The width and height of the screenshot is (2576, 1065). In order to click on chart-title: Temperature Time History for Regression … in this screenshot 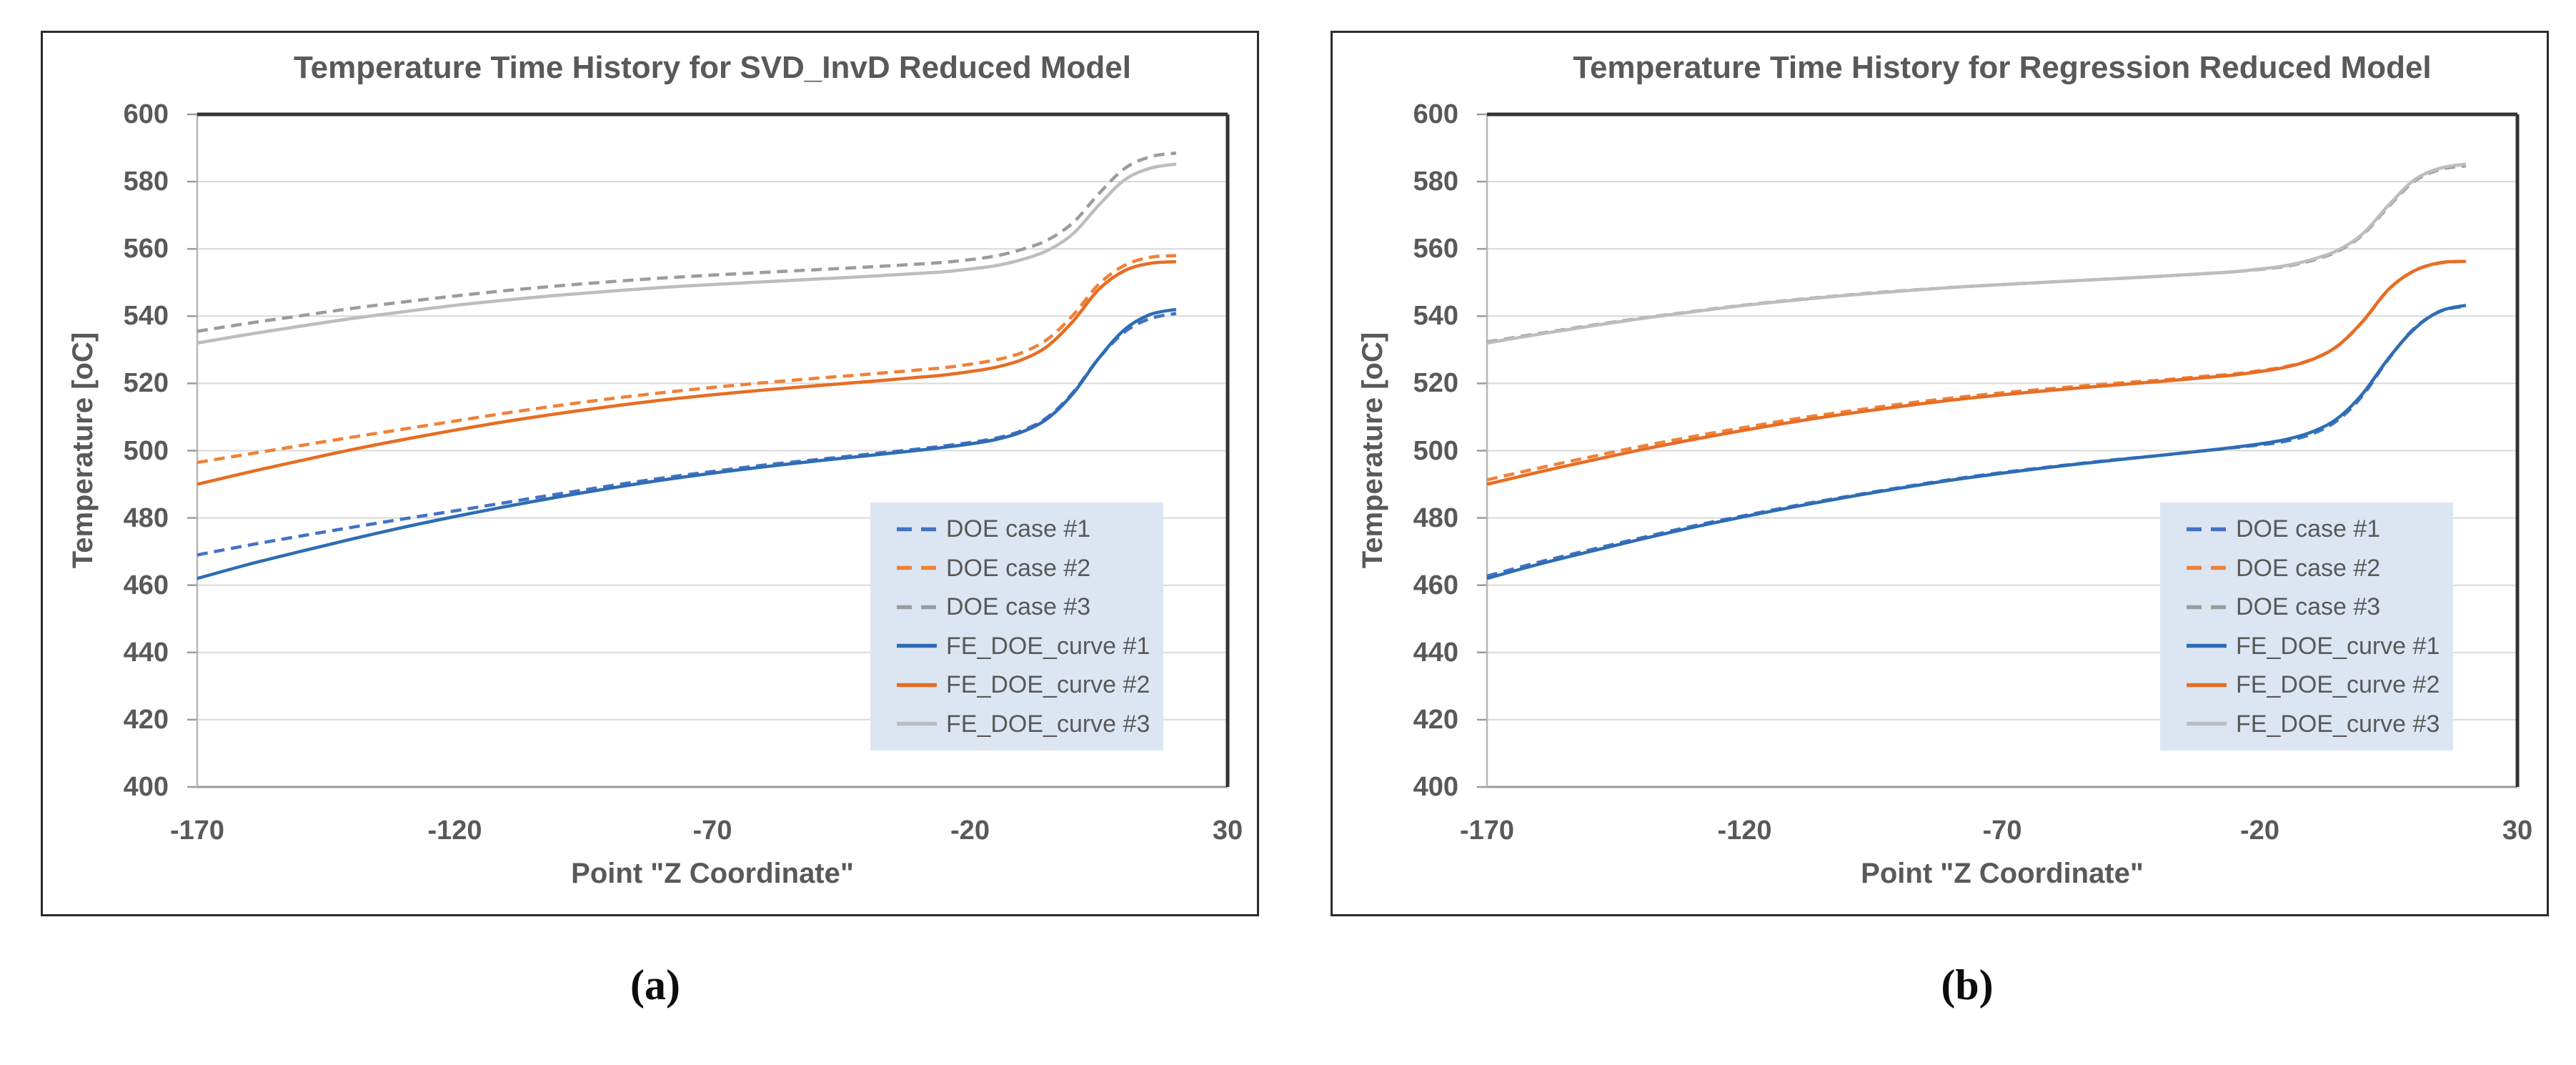, I will do `click(2002, 67)`.